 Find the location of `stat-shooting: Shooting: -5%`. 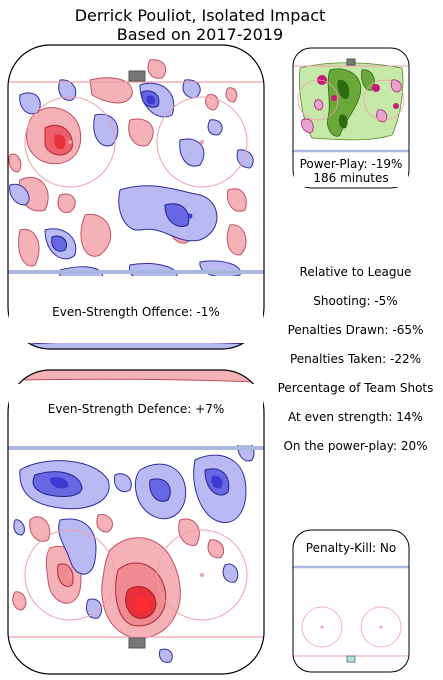

stat-shooting: Shooting: -5% is located at coordinates (355, 301).